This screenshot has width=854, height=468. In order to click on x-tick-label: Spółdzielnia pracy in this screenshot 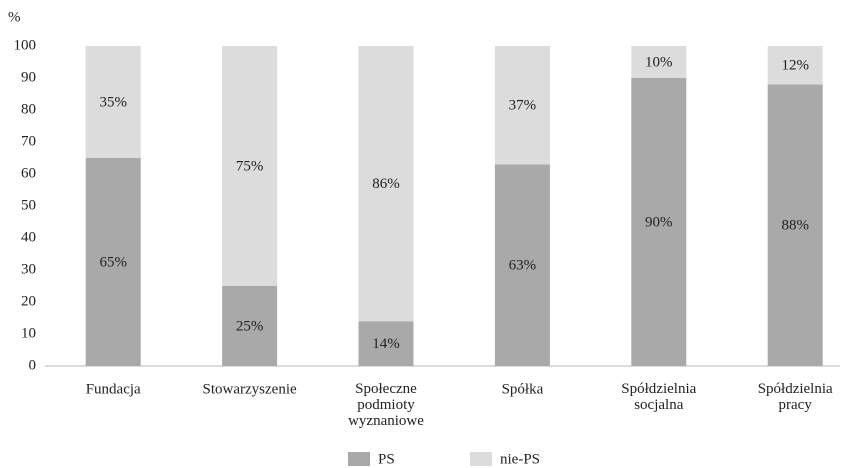, I will do `click(795, 397)`.